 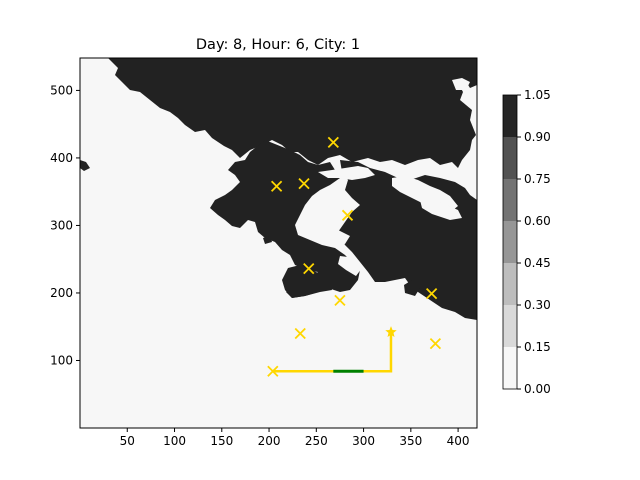 I want to click on y-axis: 100 200 300 400 500, so click(x=65, y=225).